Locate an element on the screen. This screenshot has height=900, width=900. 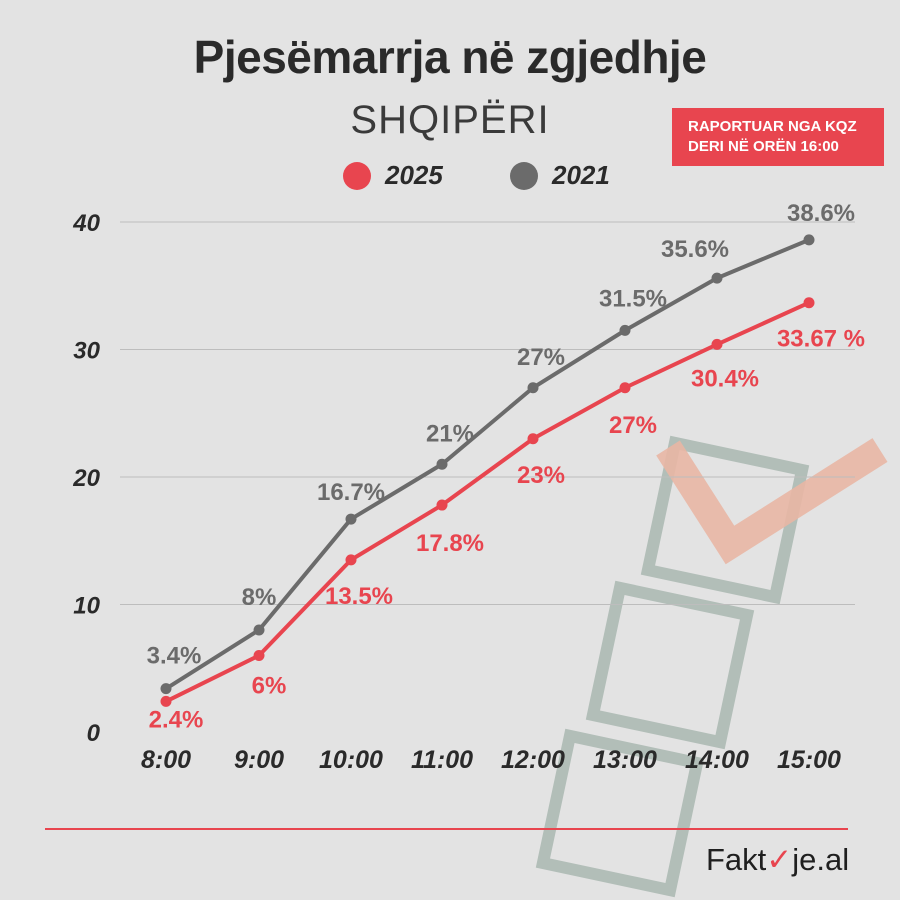
data-label-2025: 13.5% is located at coordinates (359, 596).